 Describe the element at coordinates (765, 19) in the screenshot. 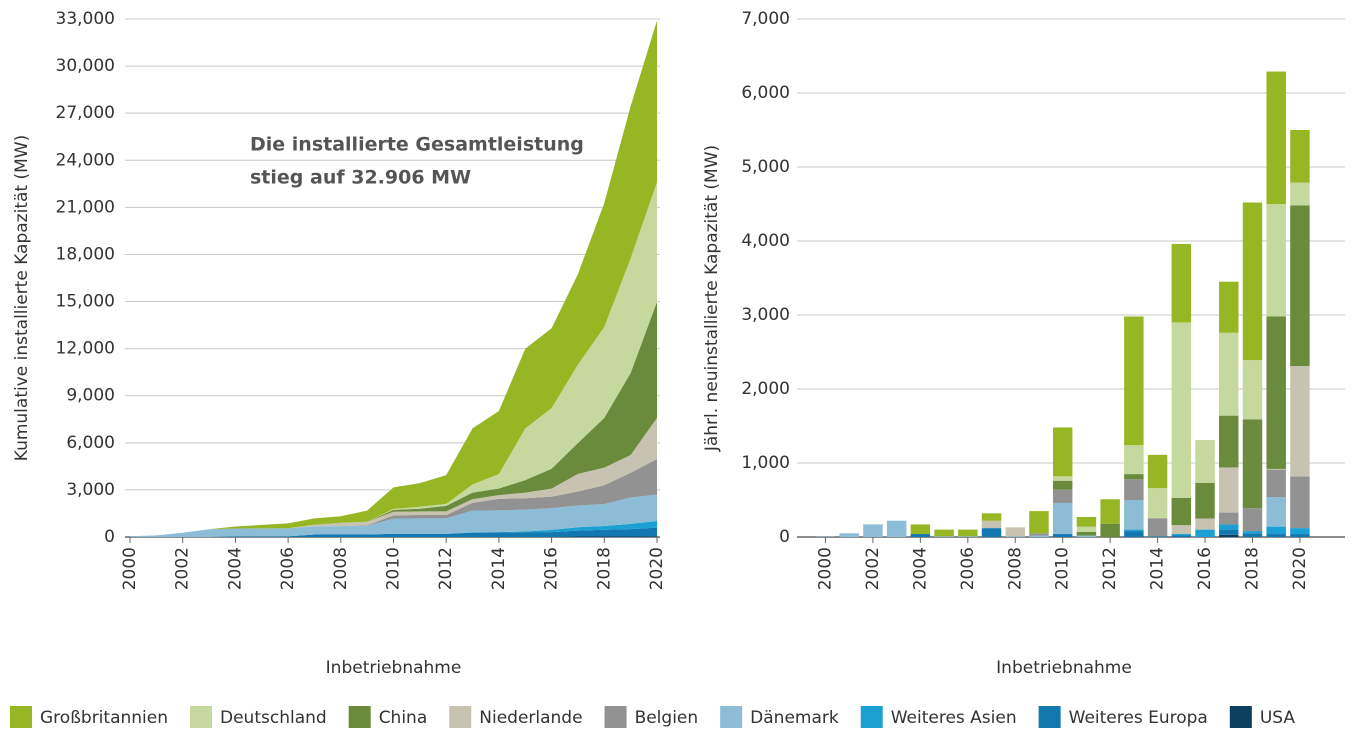

I see `y-tick-label: 7,000` at that location.